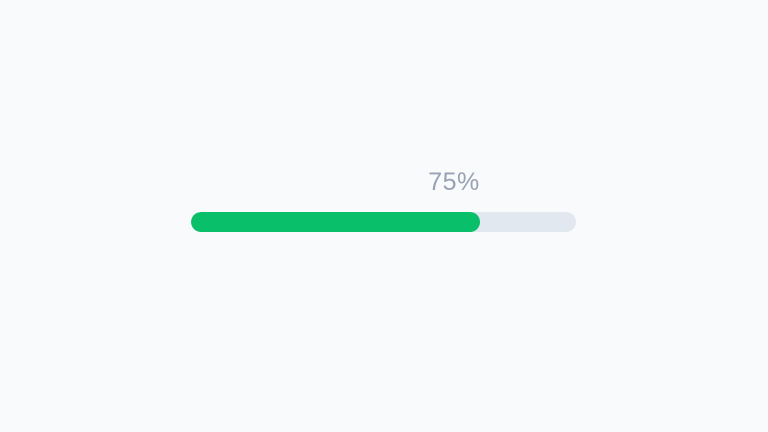  Describe the element at coordinates (383, 200) in the screenshot. I see `progress-widget: 75%` at that location.